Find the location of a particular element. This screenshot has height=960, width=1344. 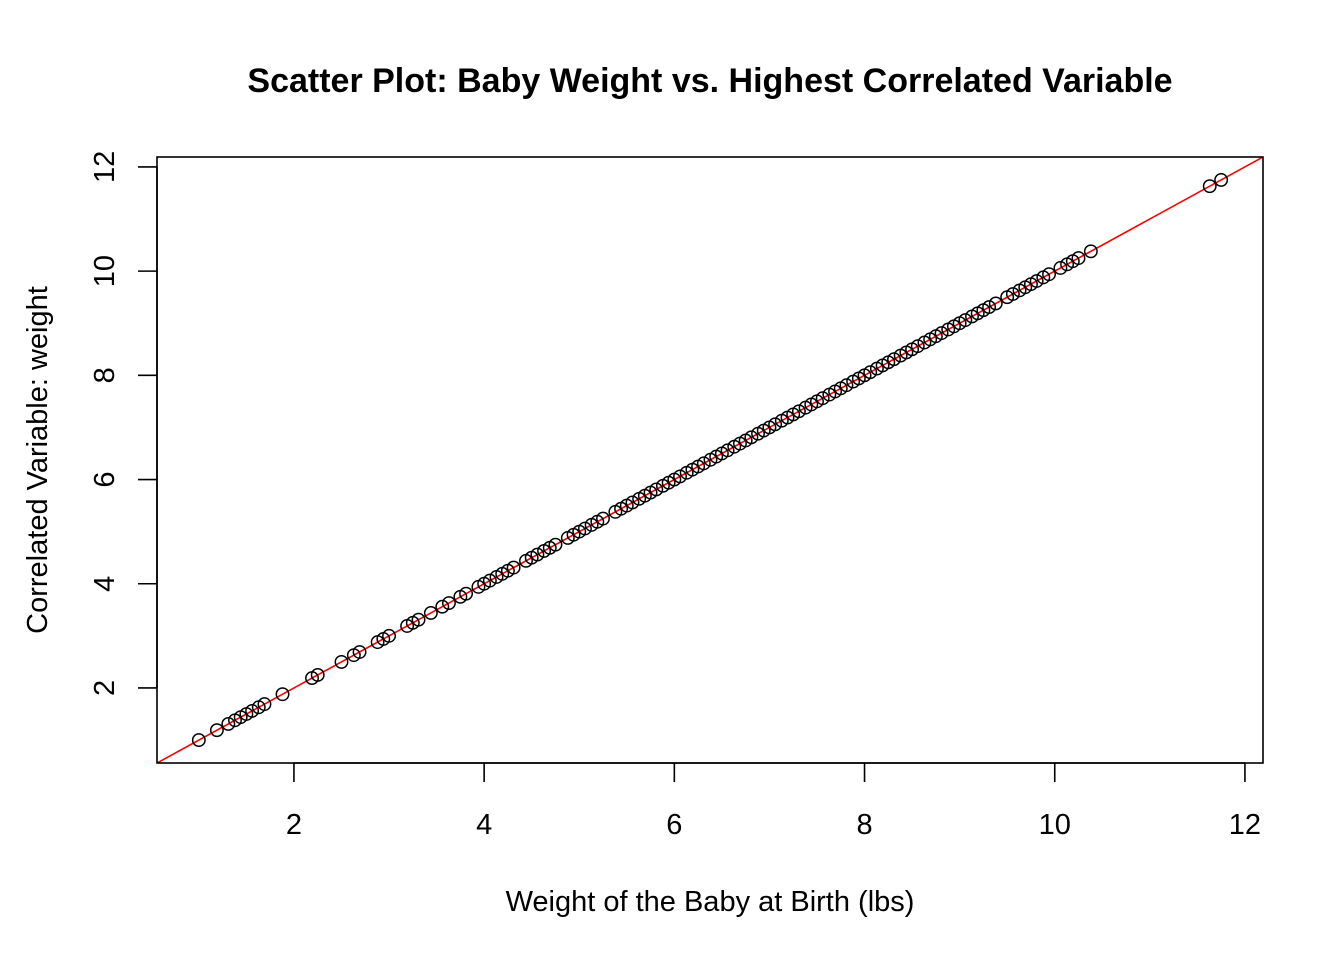

y-tick-label: 4 is located at coordinates (105, 584).